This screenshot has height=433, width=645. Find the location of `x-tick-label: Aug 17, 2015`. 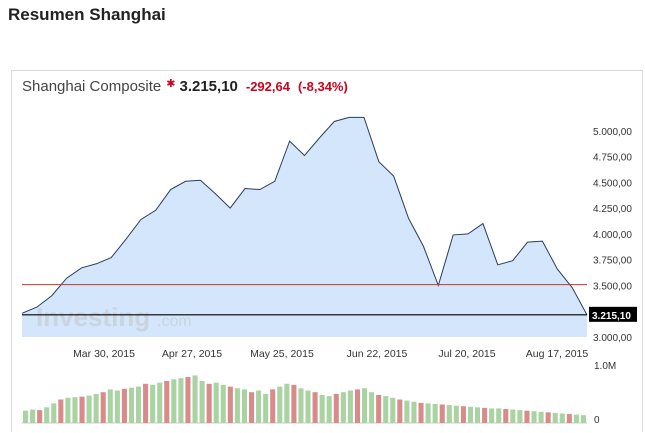

x-tick-label: Aug 17, 2015 is located at coordinates (557, 354).